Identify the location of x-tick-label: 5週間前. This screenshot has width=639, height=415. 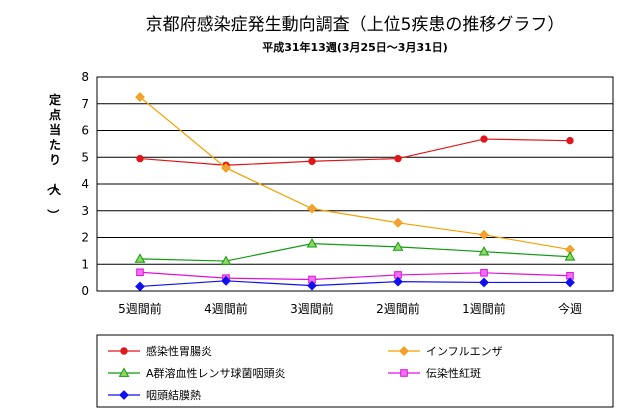
(140, 308).